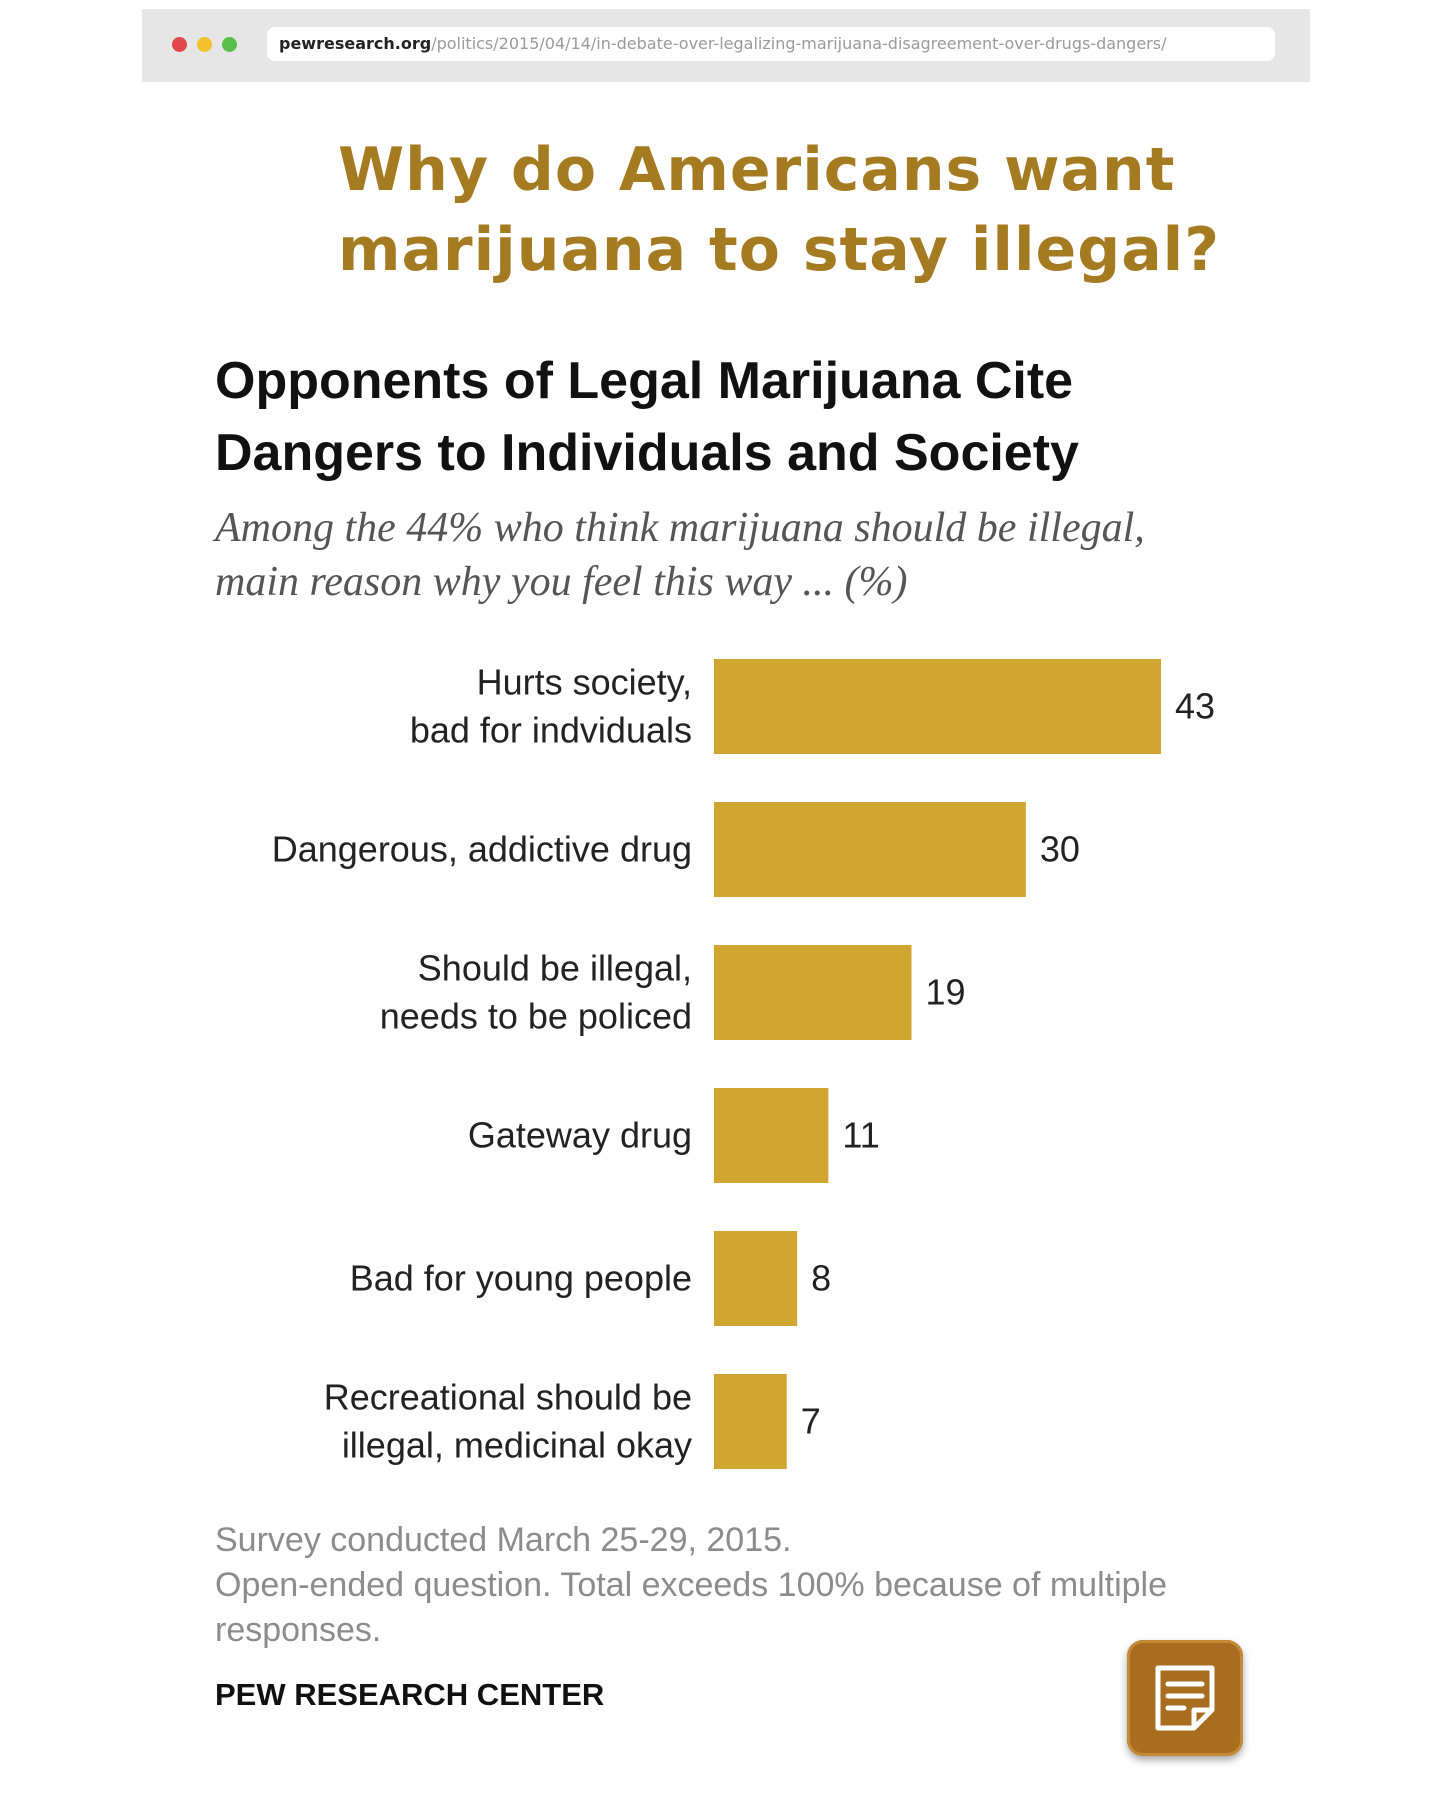 The height and width of the screenshot is (1820, 1456). I want to click on notes-button, so click(1185, 1698).